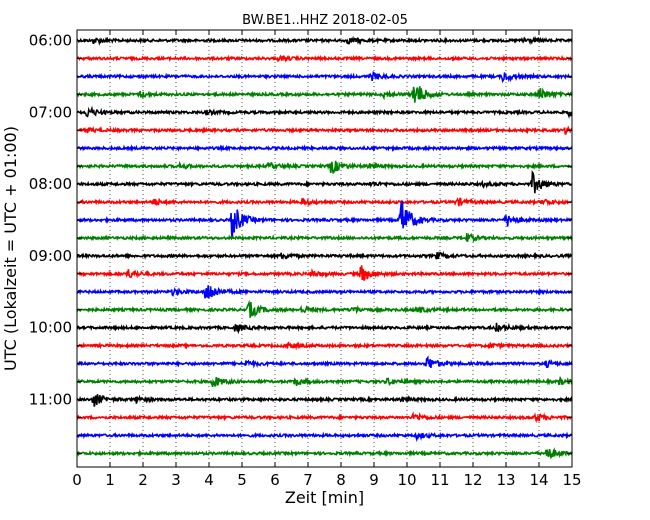  Describe the element at coordinates (275, 480) in the screenshot. I see `x-tick-label: 6` at that location.